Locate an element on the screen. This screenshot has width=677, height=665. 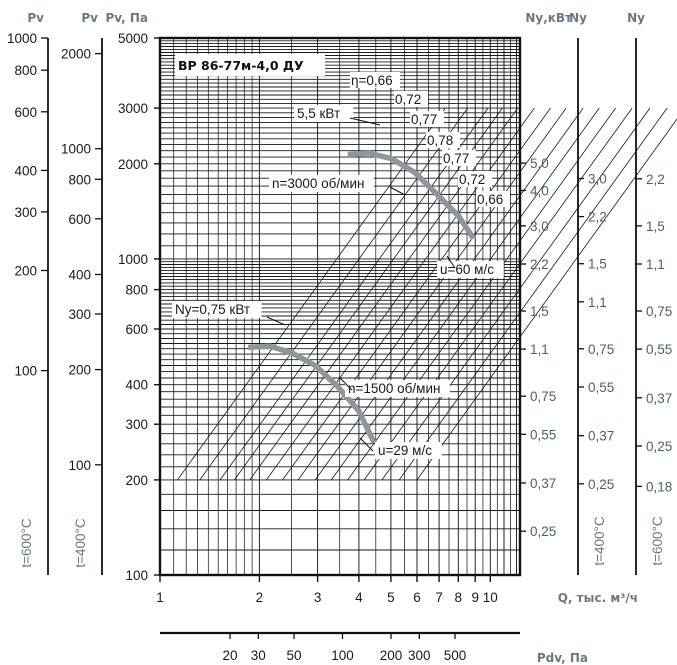
x-tick-label: 4 is located at coordinates (359, 597).